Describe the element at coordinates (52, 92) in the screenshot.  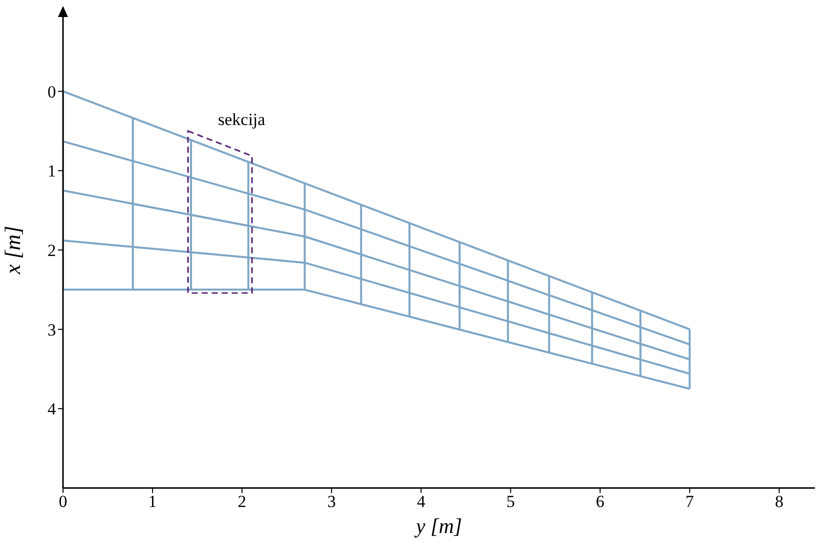
I see `y-tick-label: 0` at that location.